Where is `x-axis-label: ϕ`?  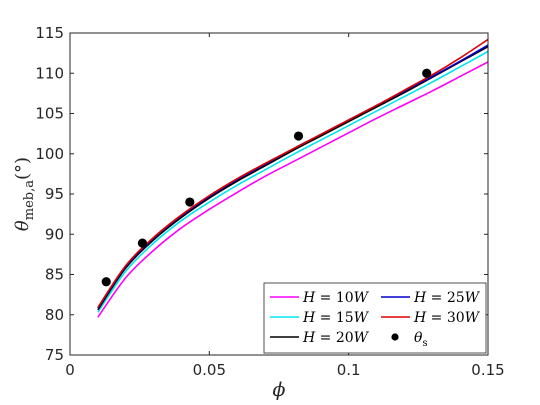
x-axis-label: ϕ is located at coordinates (279, 390).